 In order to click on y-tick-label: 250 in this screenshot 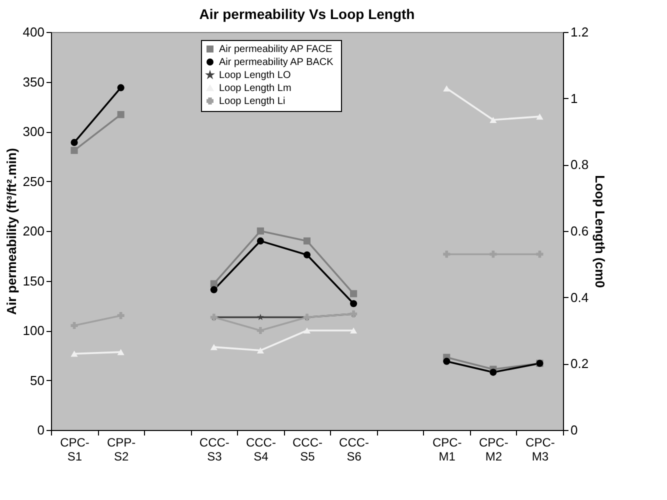, I will do `click(33, 181)`.